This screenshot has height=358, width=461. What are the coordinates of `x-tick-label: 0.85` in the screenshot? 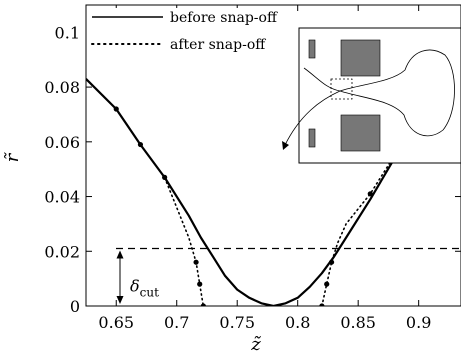 It's located at (358, 322).